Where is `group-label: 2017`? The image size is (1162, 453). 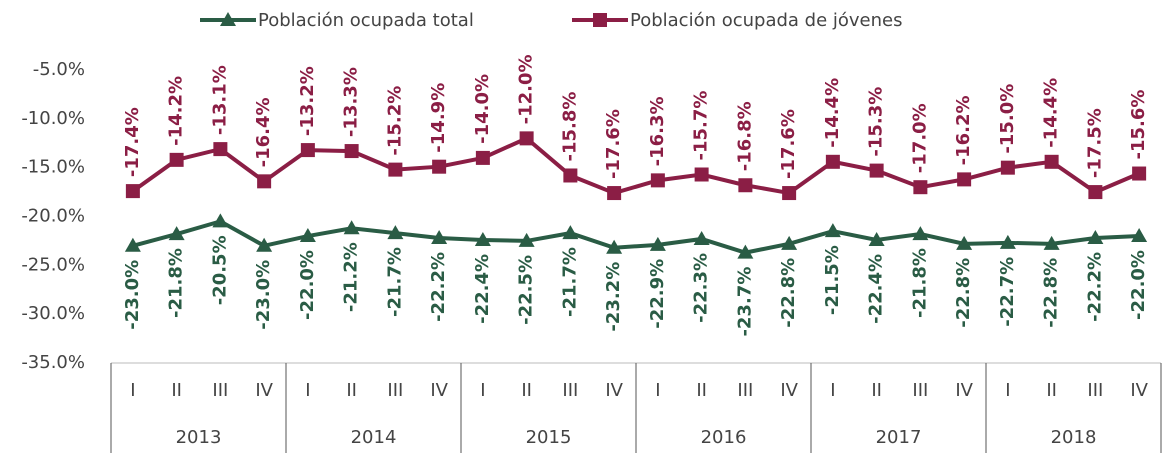
group-label: 2017 is located at coordinates (899, 437).